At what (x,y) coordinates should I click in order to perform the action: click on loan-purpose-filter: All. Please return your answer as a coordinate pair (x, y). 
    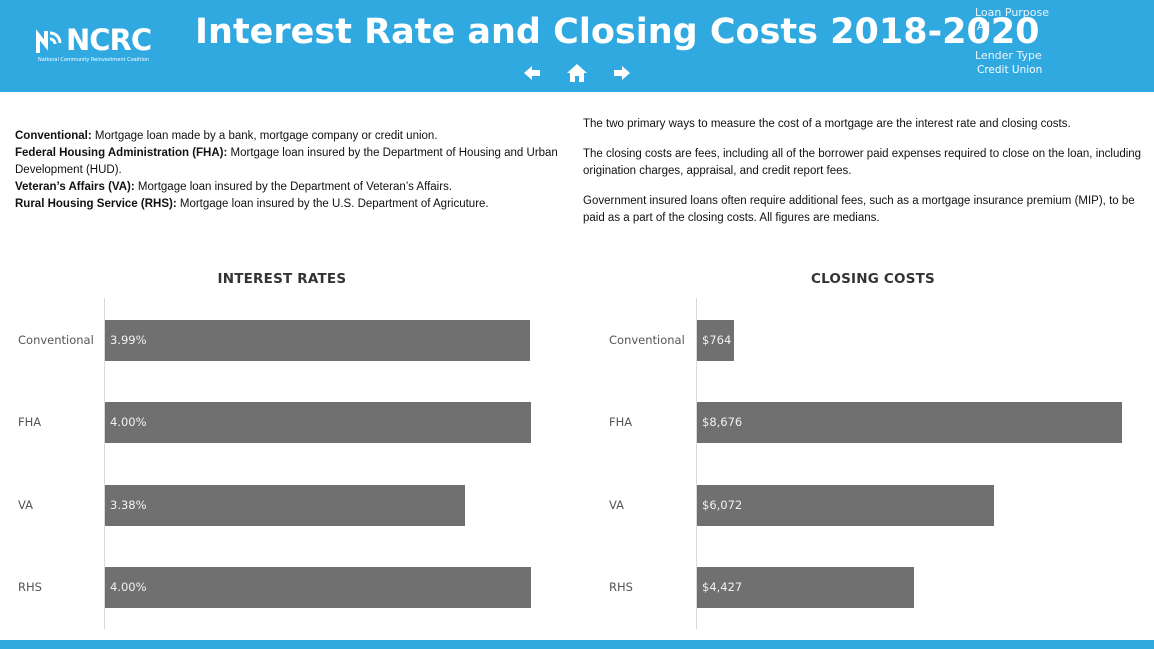
    Looking at the image, I should click on (984, 27).